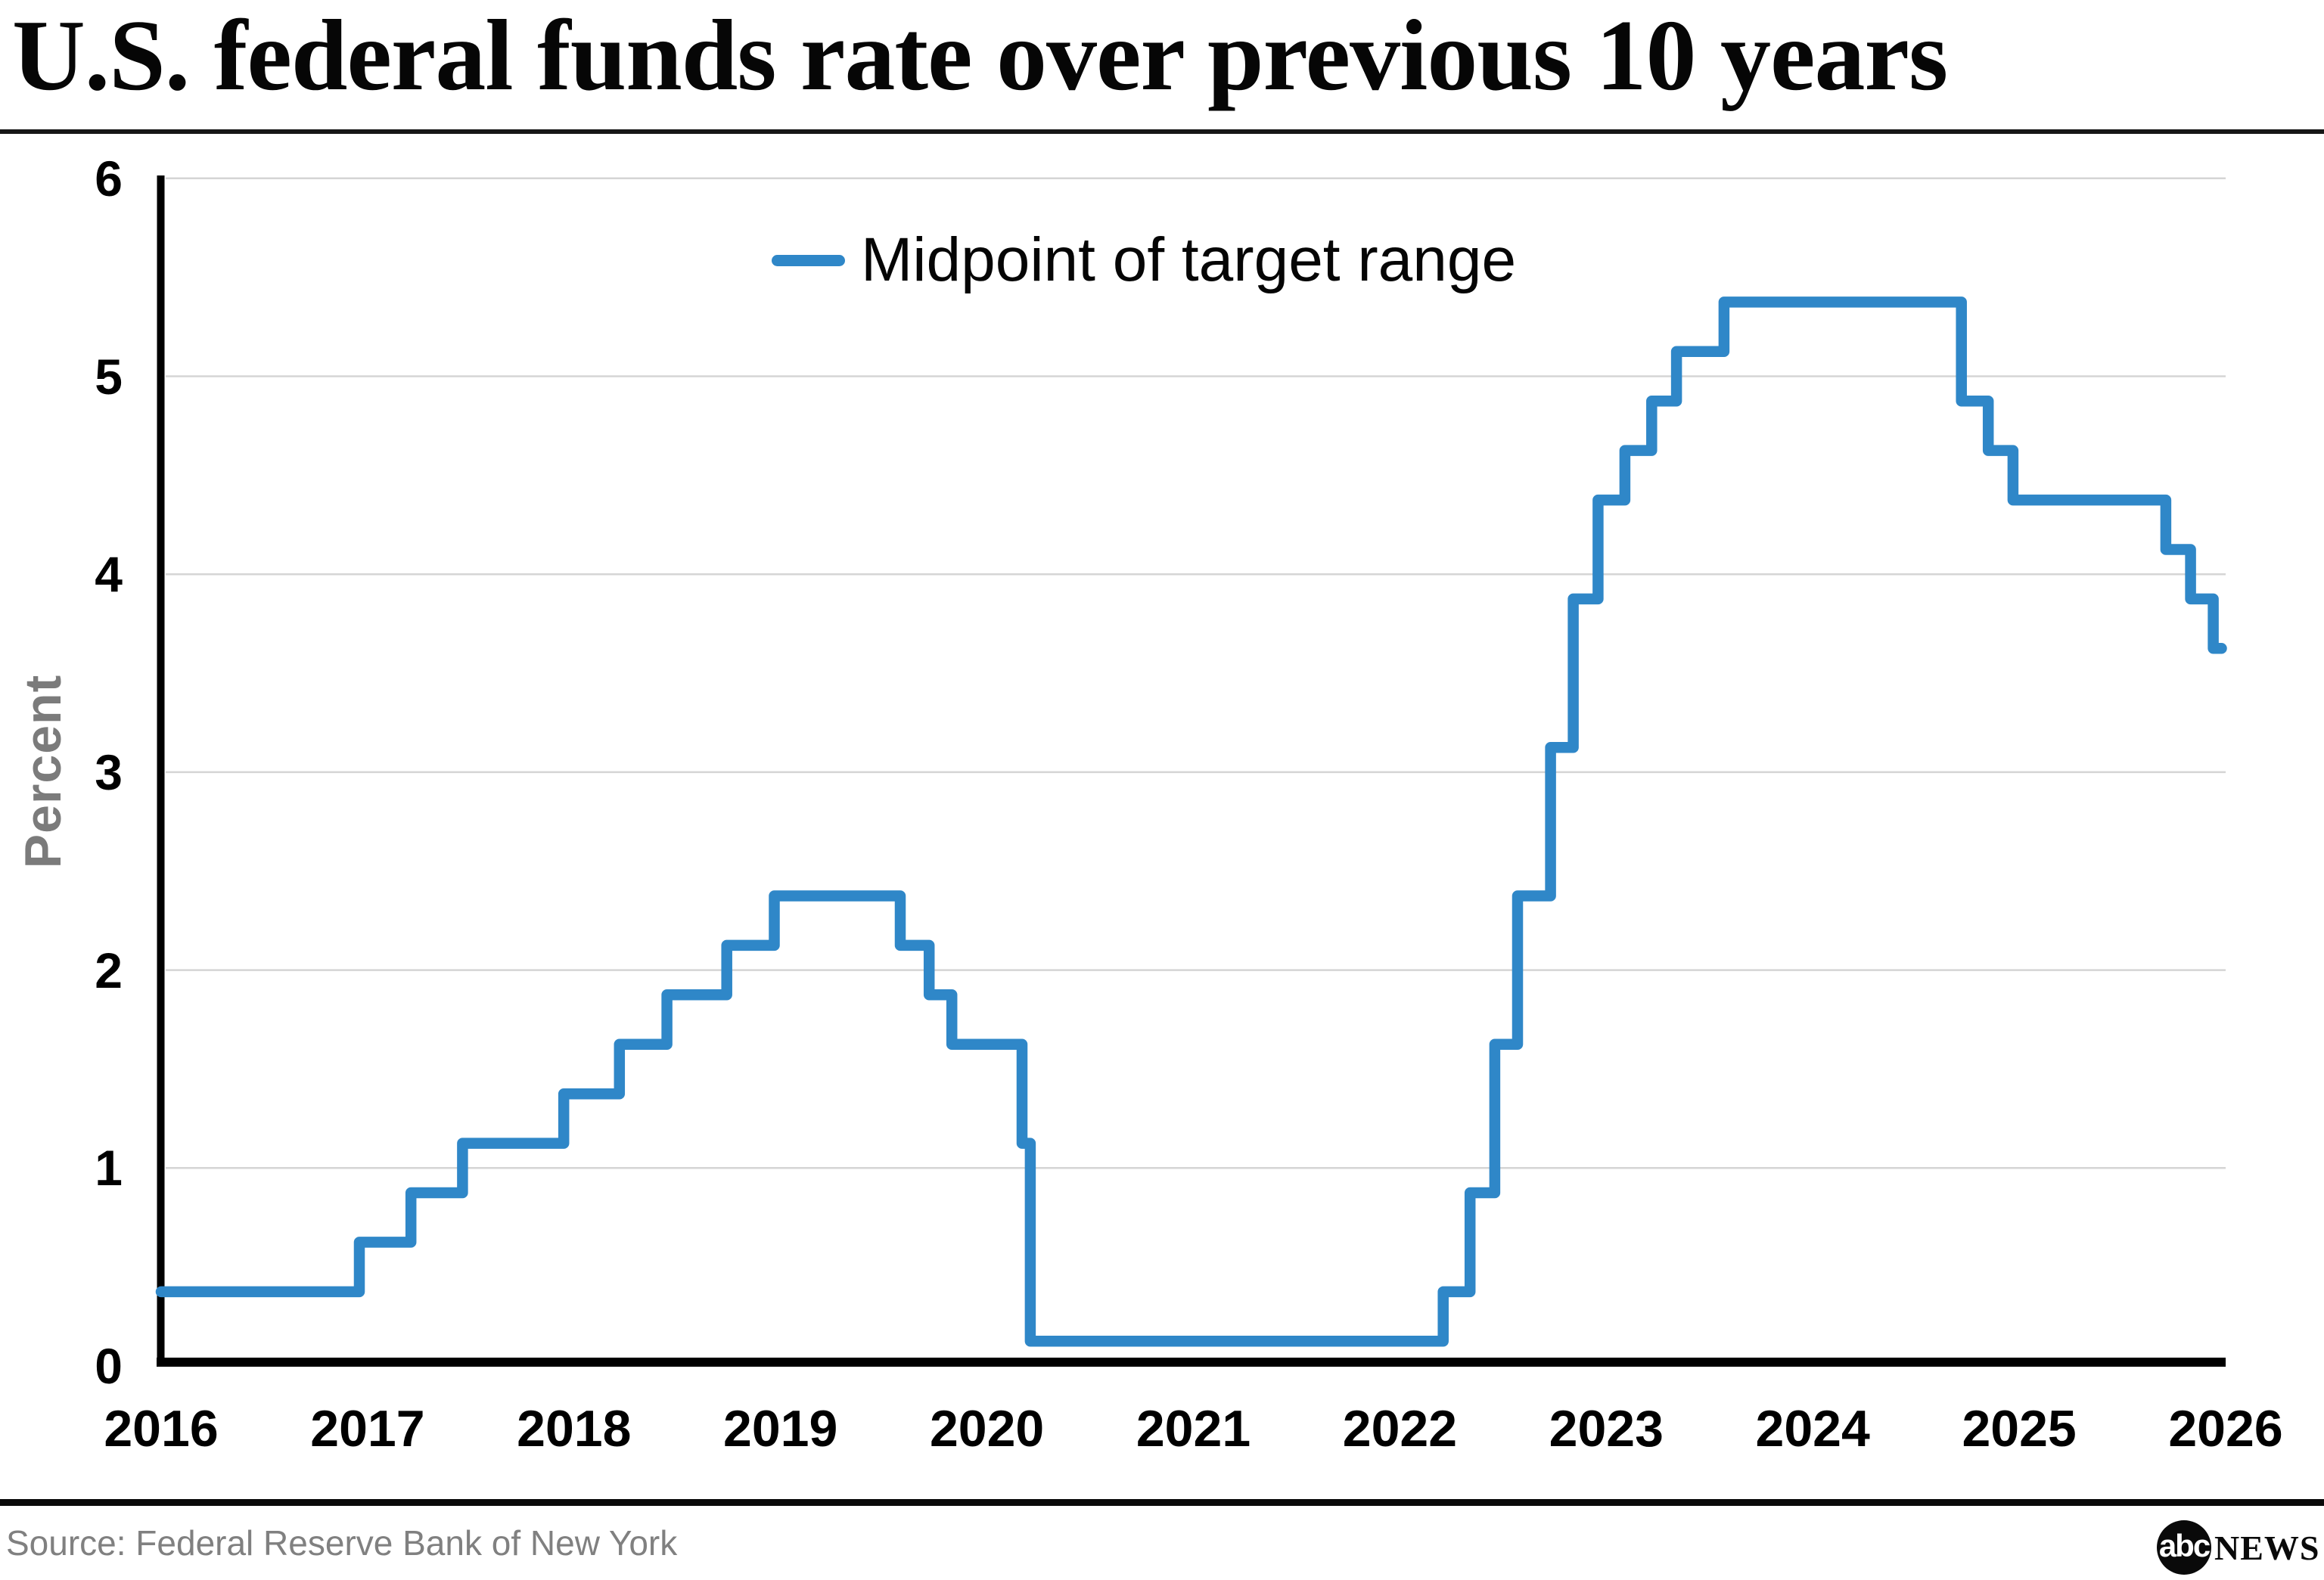  I want to click on y-tick-label-1: 1, so click(109, 1168).